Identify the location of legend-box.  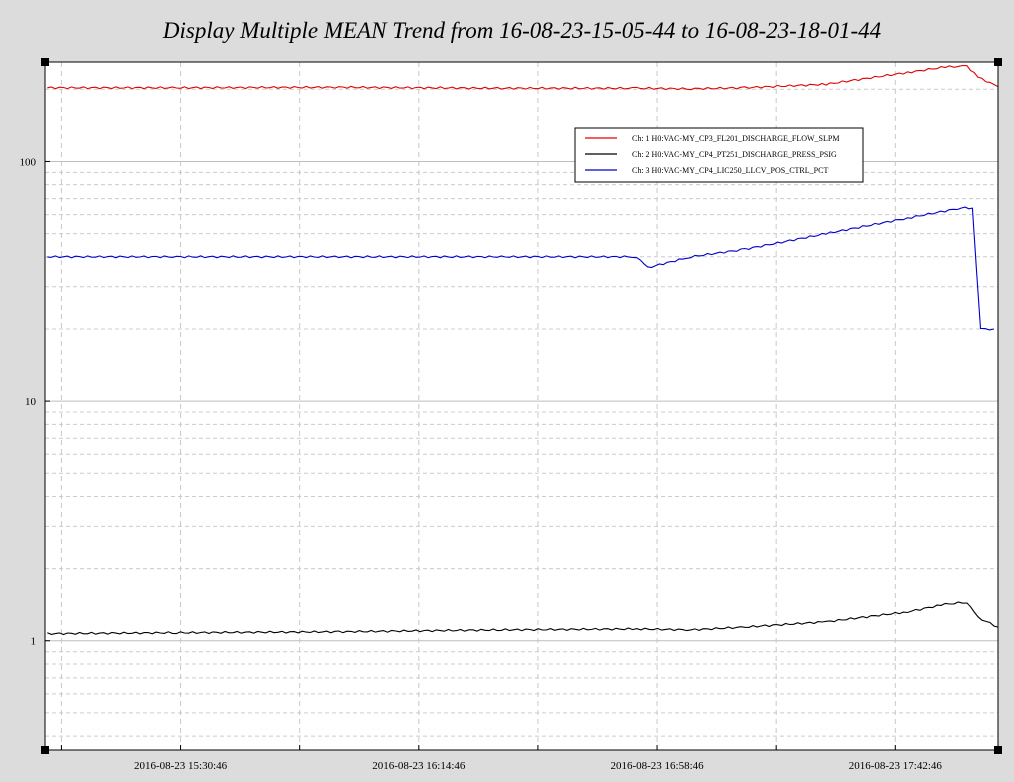
(719, 155).